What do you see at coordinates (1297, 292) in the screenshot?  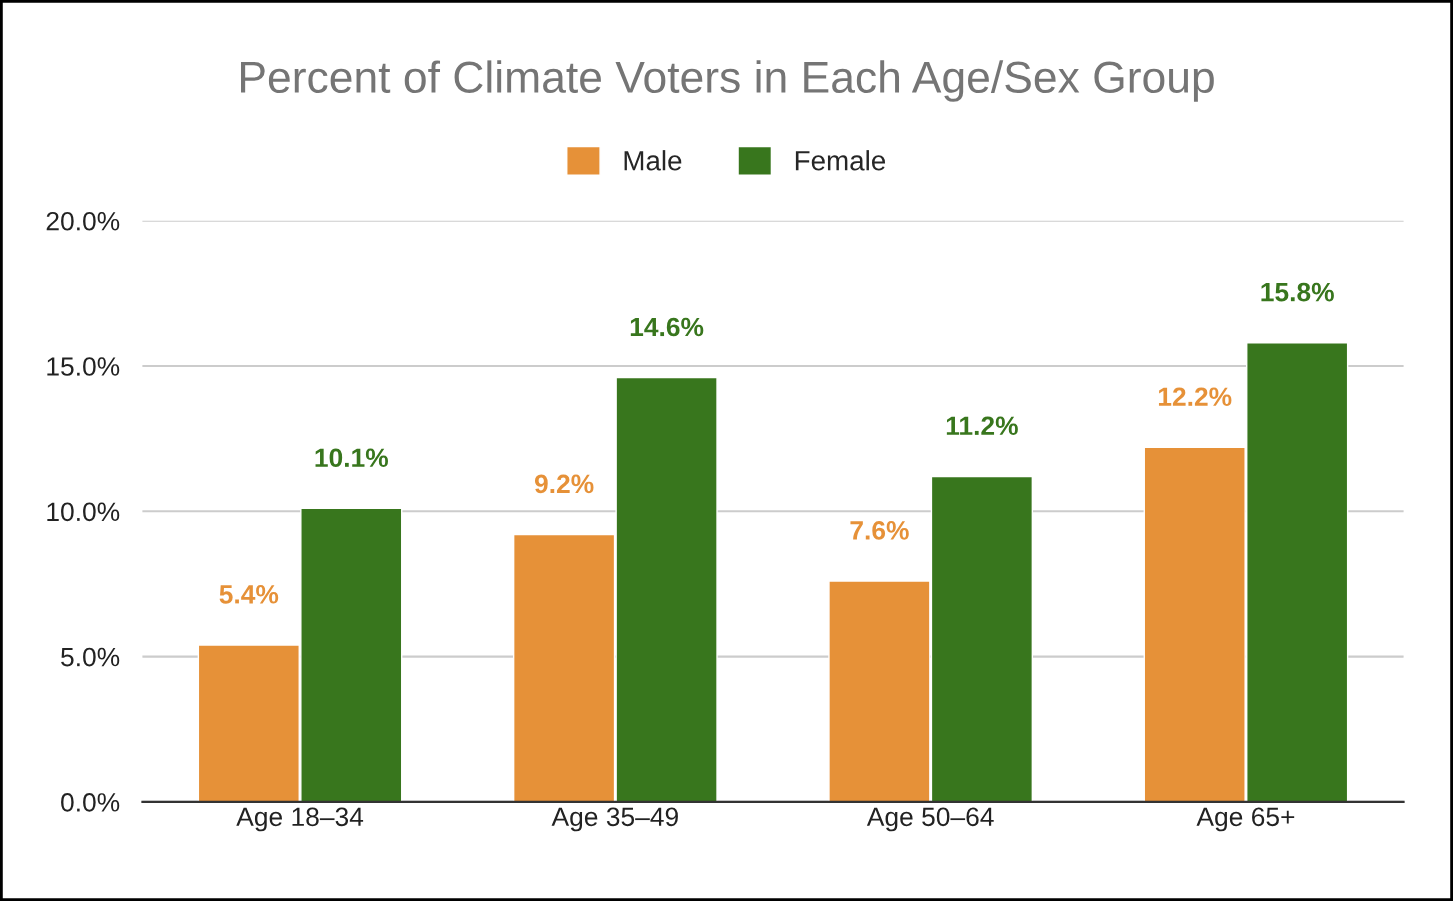 I see `data-label: 15.8%` at bounding box center [1297, 292].